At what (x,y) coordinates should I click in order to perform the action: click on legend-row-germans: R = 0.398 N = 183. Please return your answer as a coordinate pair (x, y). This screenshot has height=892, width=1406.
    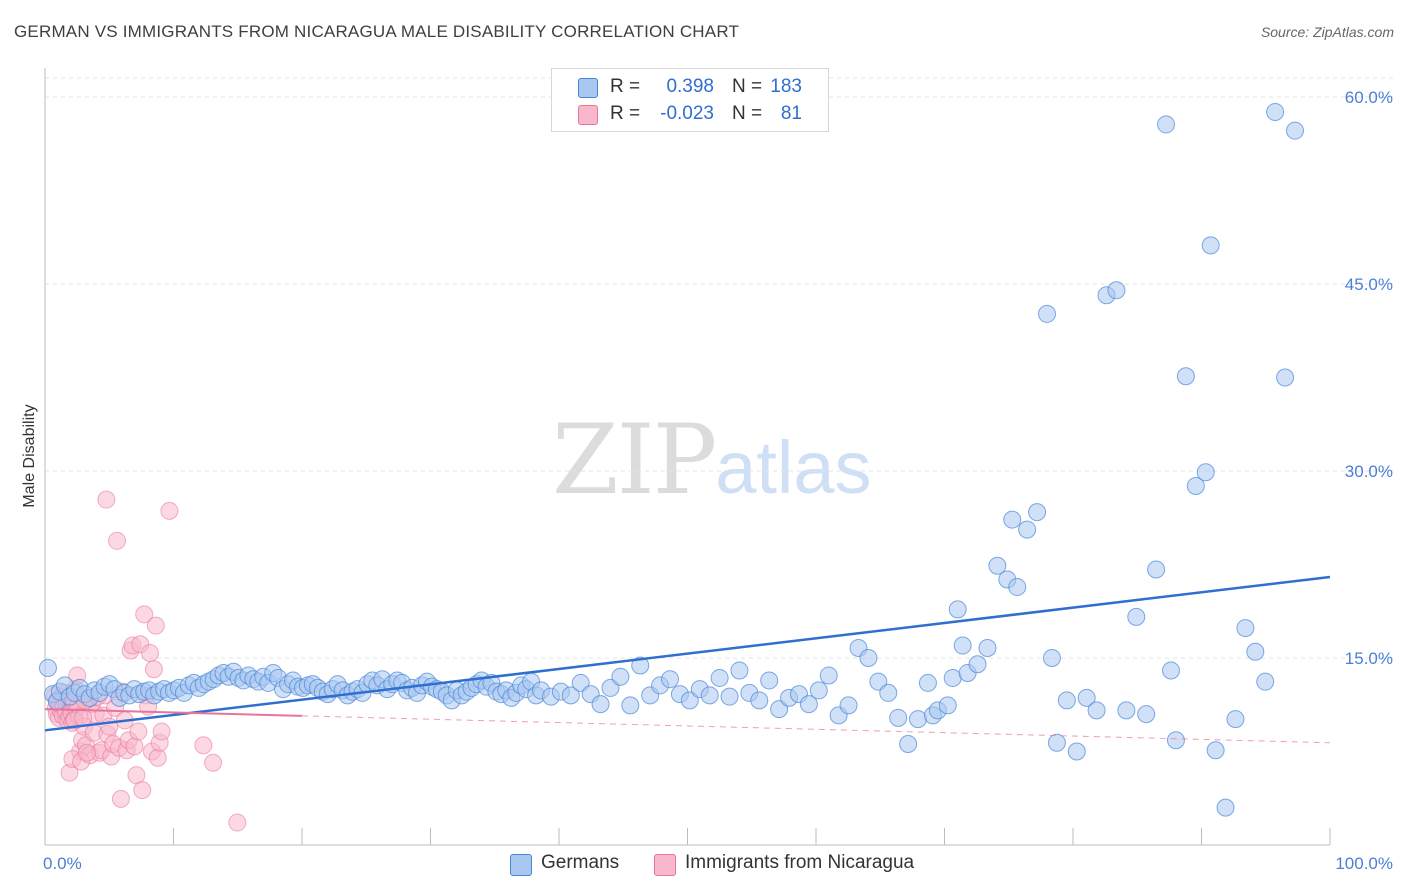
    Looking at the image, I should click on (690, 88).